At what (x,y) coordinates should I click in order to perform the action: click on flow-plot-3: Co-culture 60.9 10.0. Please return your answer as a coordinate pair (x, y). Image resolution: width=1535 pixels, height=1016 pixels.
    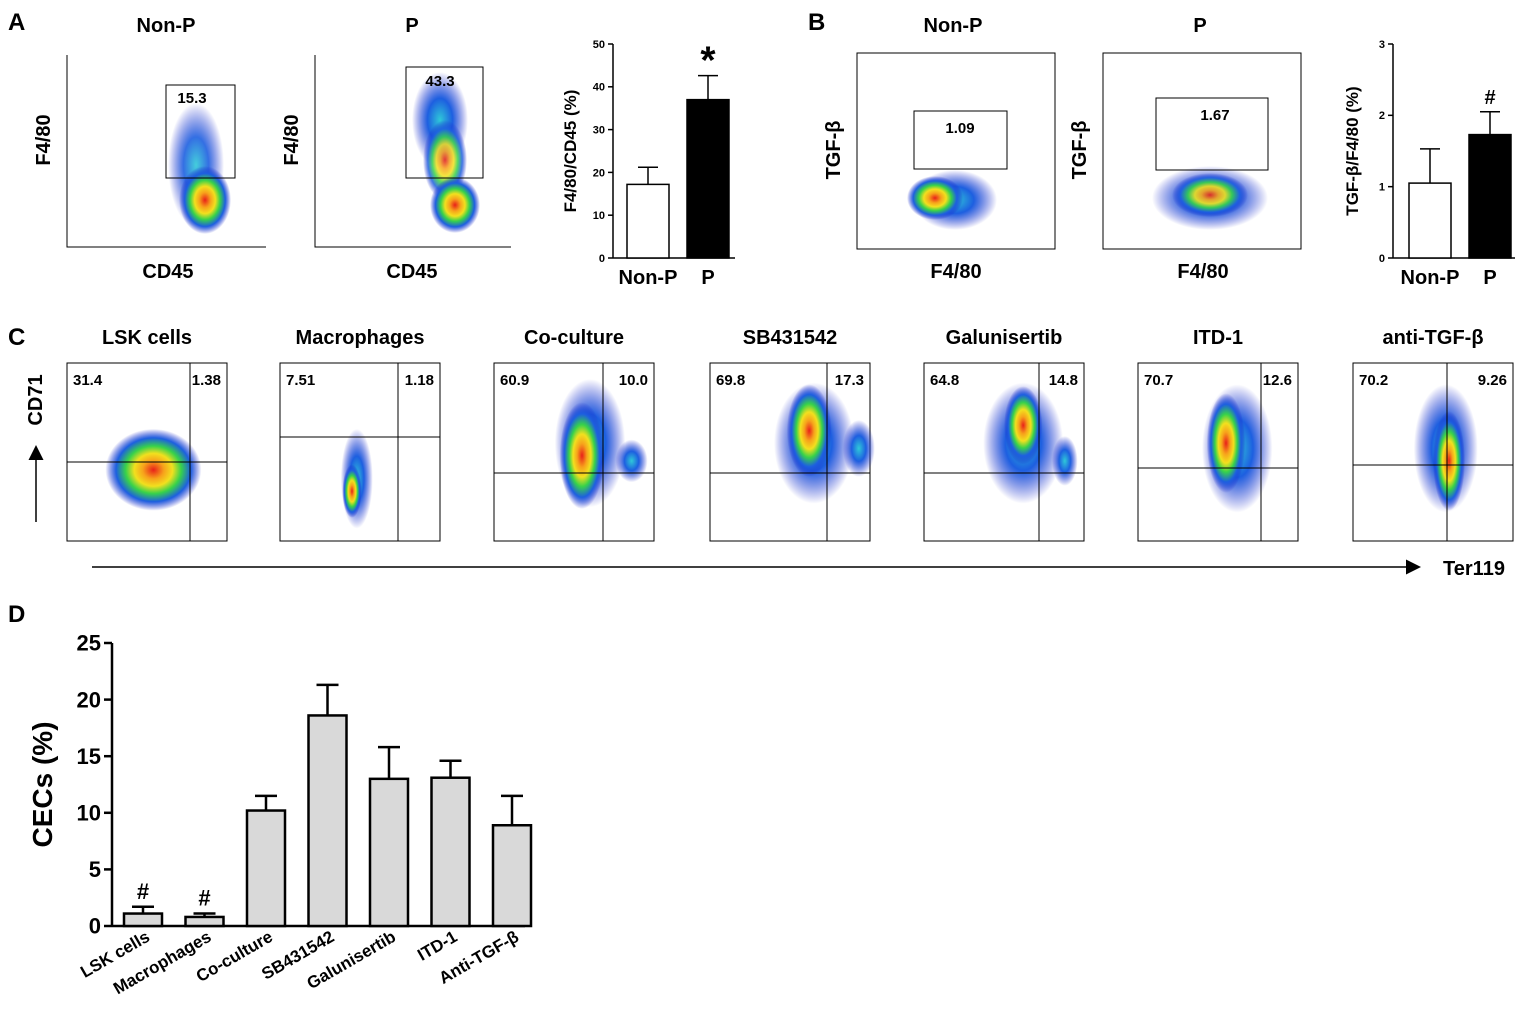
    Looking at the image, I should click on (574, 434).